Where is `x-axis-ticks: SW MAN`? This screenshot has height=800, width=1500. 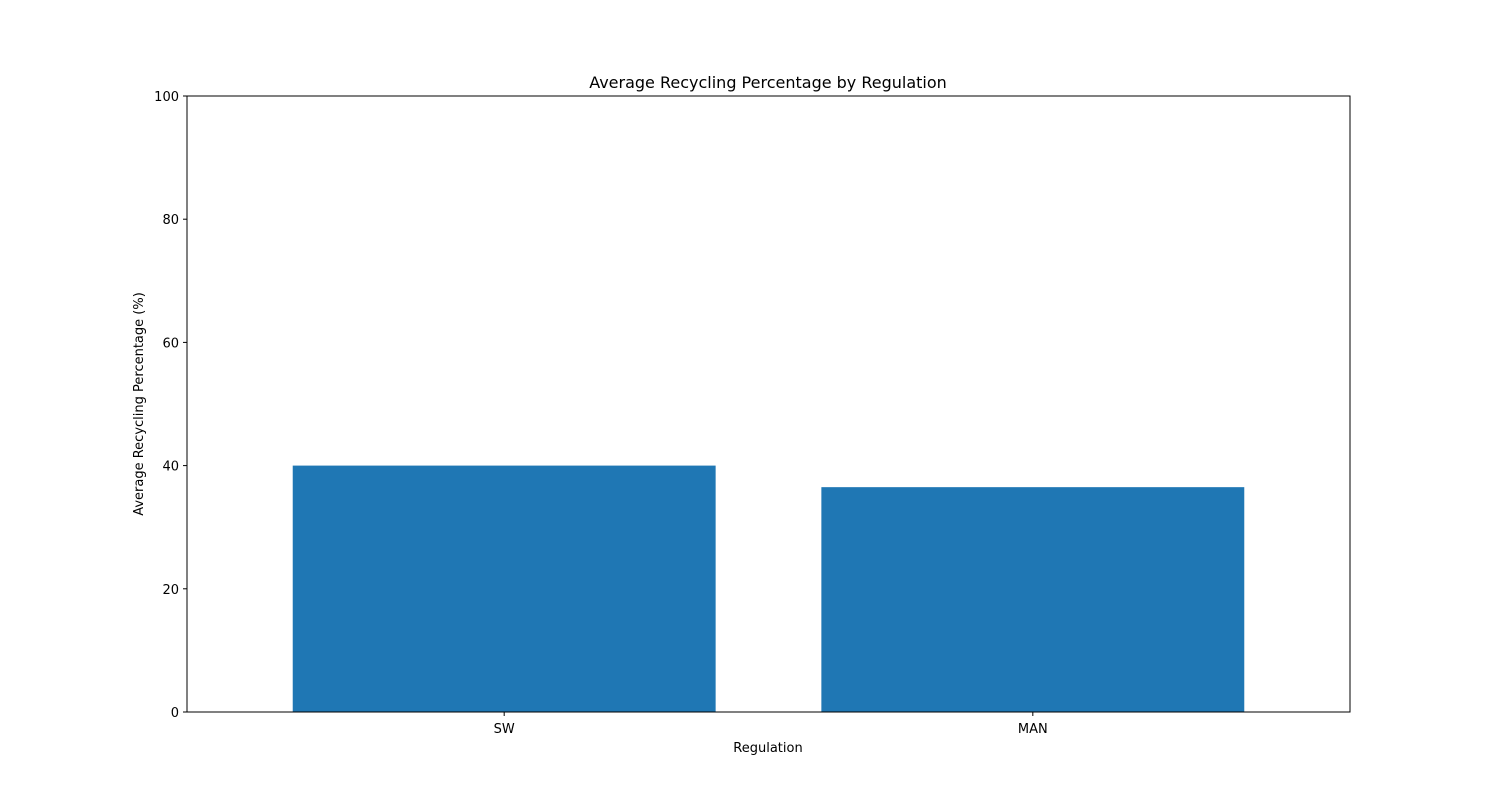 x-axis-ticks: SW MAN is located at coordinates (771, 724).